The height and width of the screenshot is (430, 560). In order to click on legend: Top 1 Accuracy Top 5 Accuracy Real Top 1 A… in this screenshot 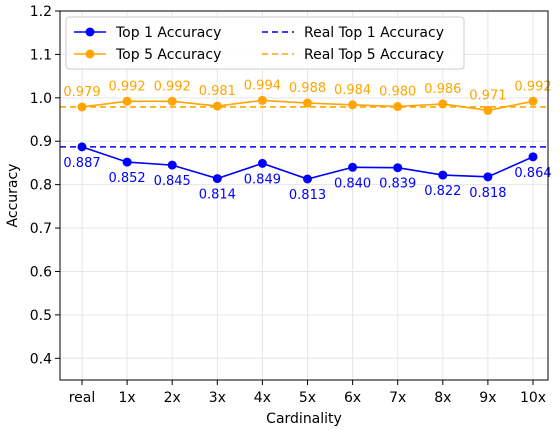, I will do `click(265, 43)`.